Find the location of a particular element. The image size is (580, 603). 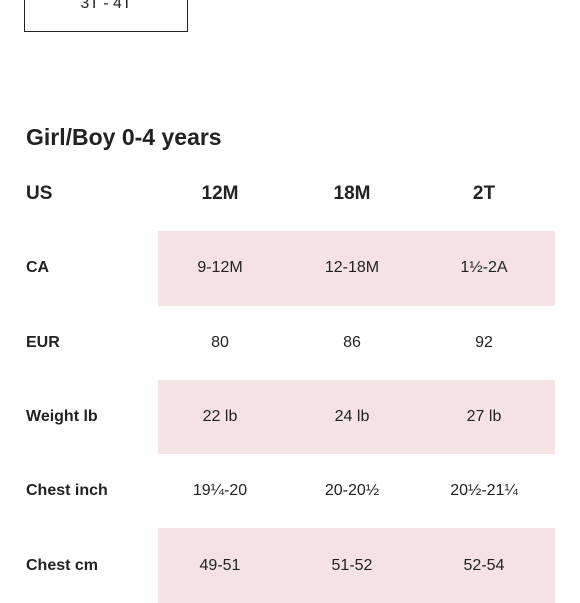

row-label: EUR is located at coordinates (43, 342).